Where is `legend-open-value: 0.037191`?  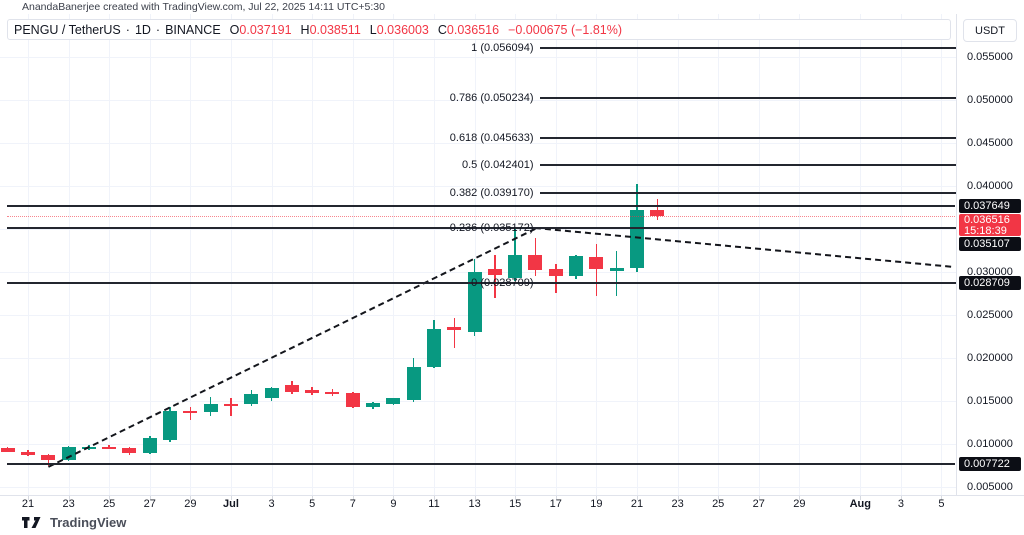
legend-open-value: 0.037191 is located at coordinates (265, 29).